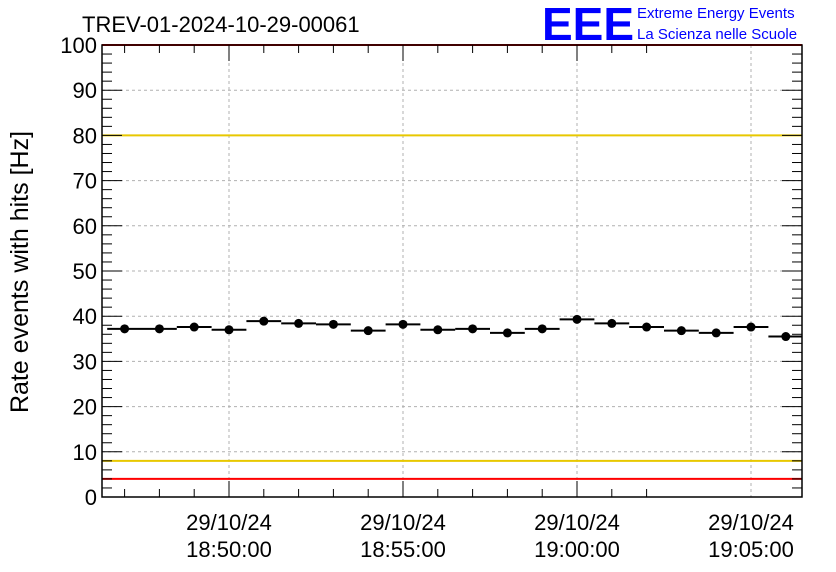 This screenshot has height=572, width=836. Describe the element at coordinates (229, 549) in the screenshot. I see `x-tick-label-time: 18:50:00` at that location.